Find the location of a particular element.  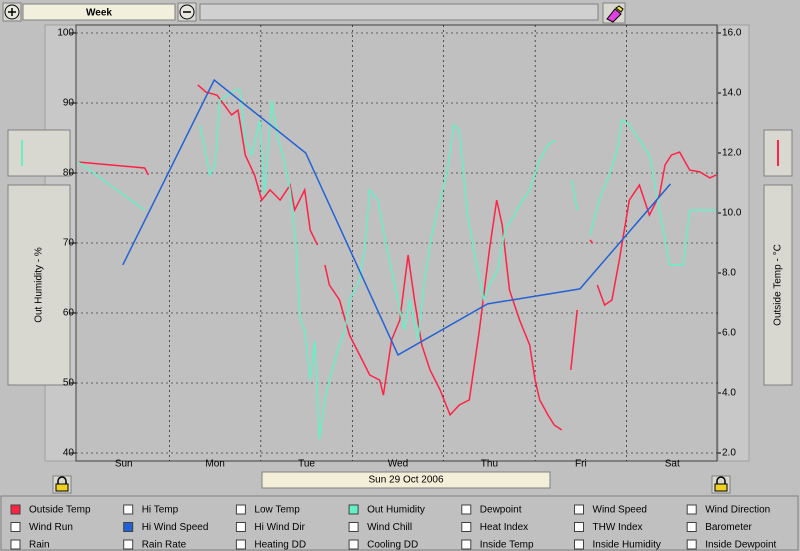

legend-panel is located at coordinates (399, 523).